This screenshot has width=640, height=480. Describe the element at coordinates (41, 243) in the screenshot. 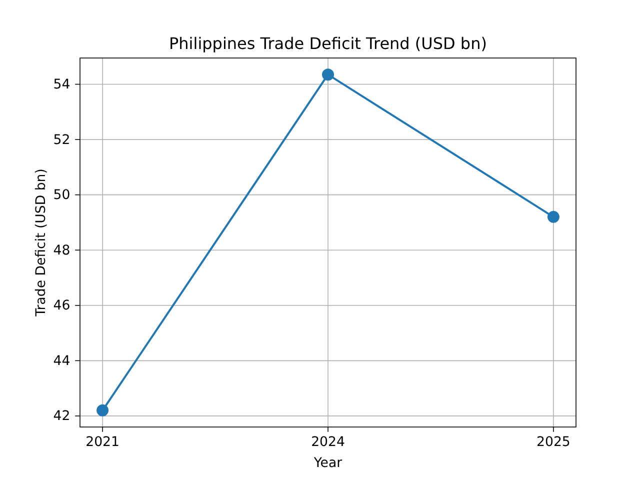

I see `y-axis-title: Trade Deficit (USD bn)` at that location.